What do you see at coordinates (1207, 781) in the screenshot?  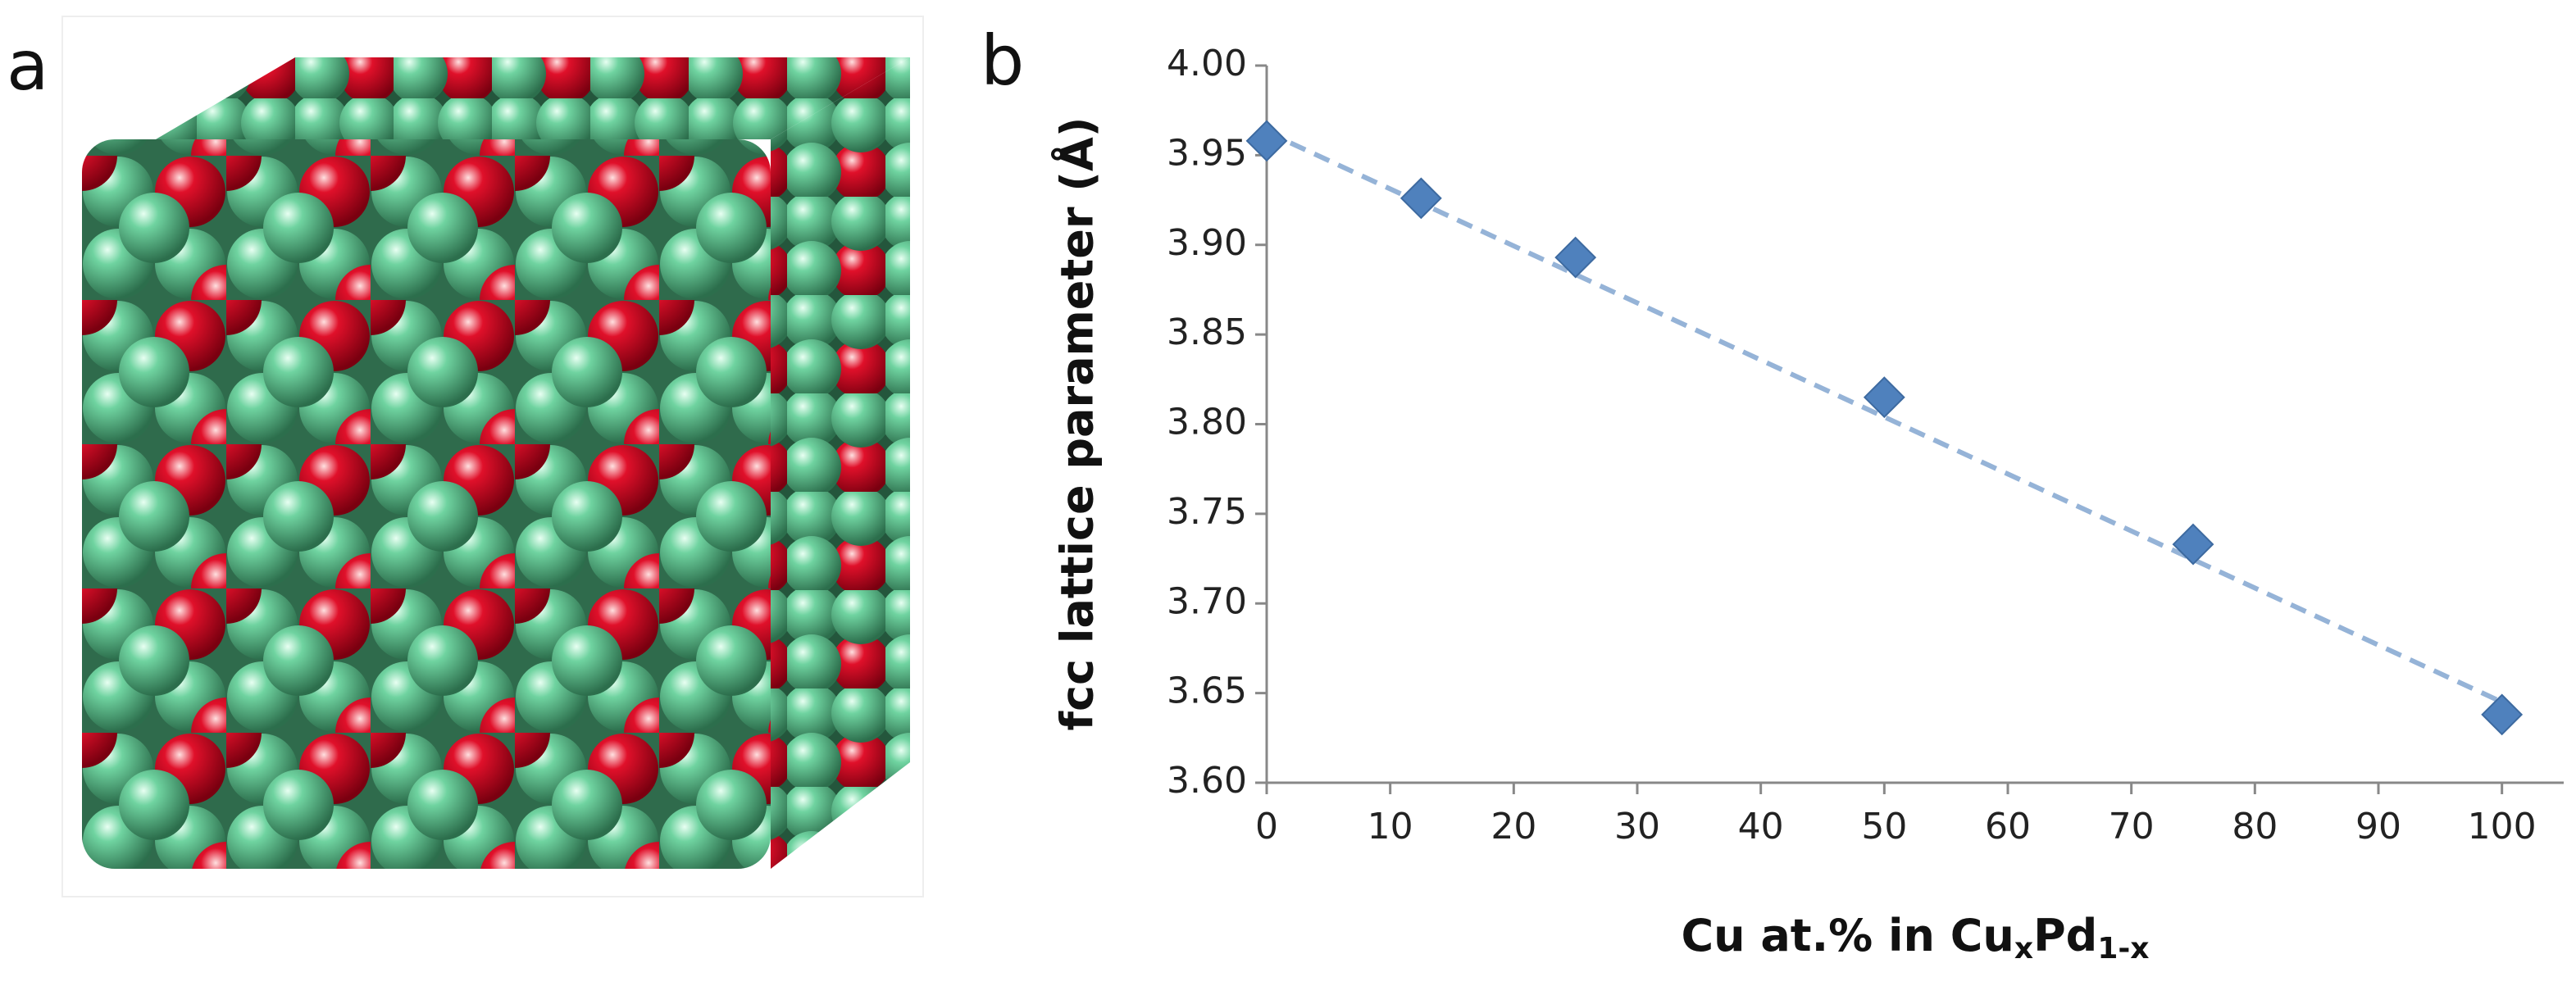 I see `y-tick-label: 3.60` at bounding box center [1207, 781].